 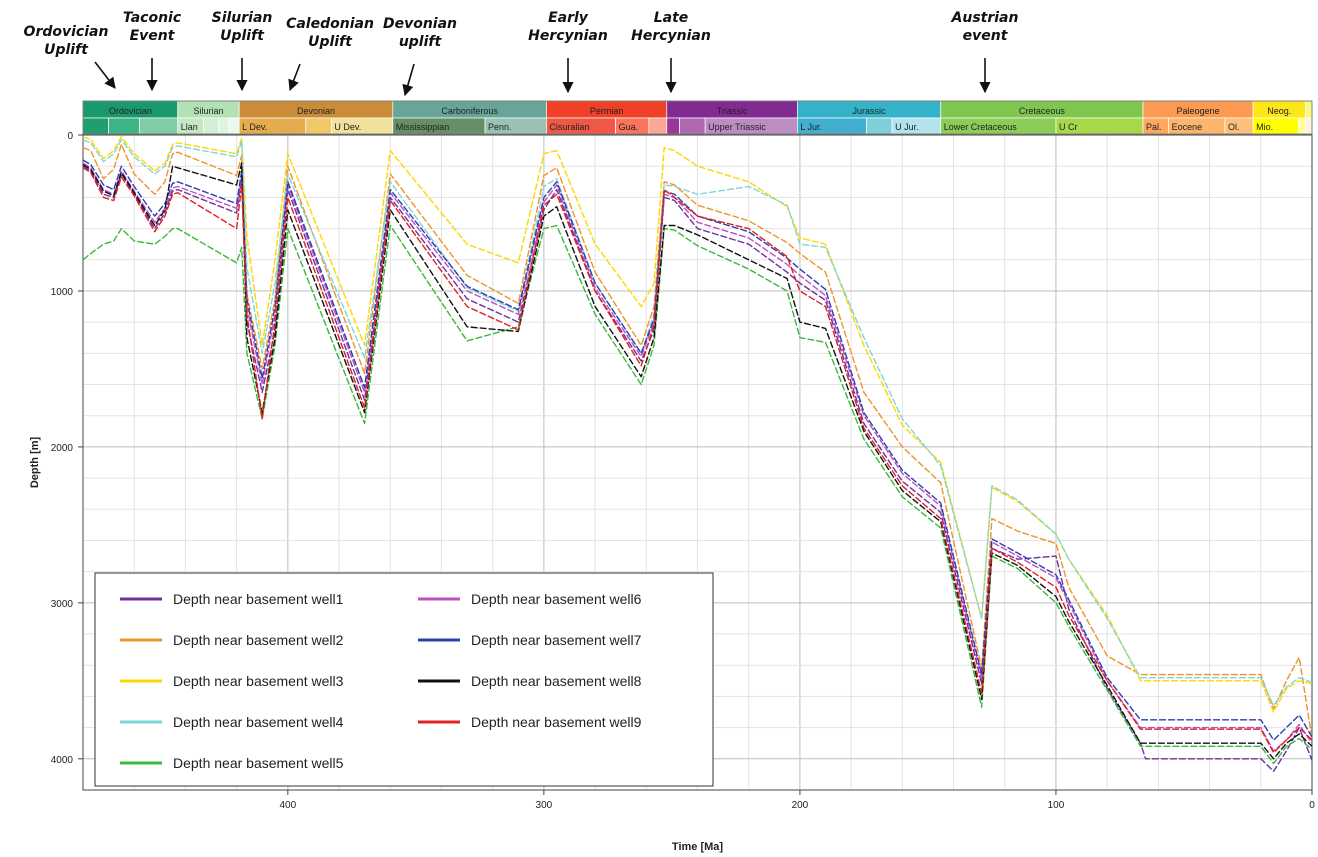 I want to click on legend-label: Depth near basement well2, so click(x=258, y=640).